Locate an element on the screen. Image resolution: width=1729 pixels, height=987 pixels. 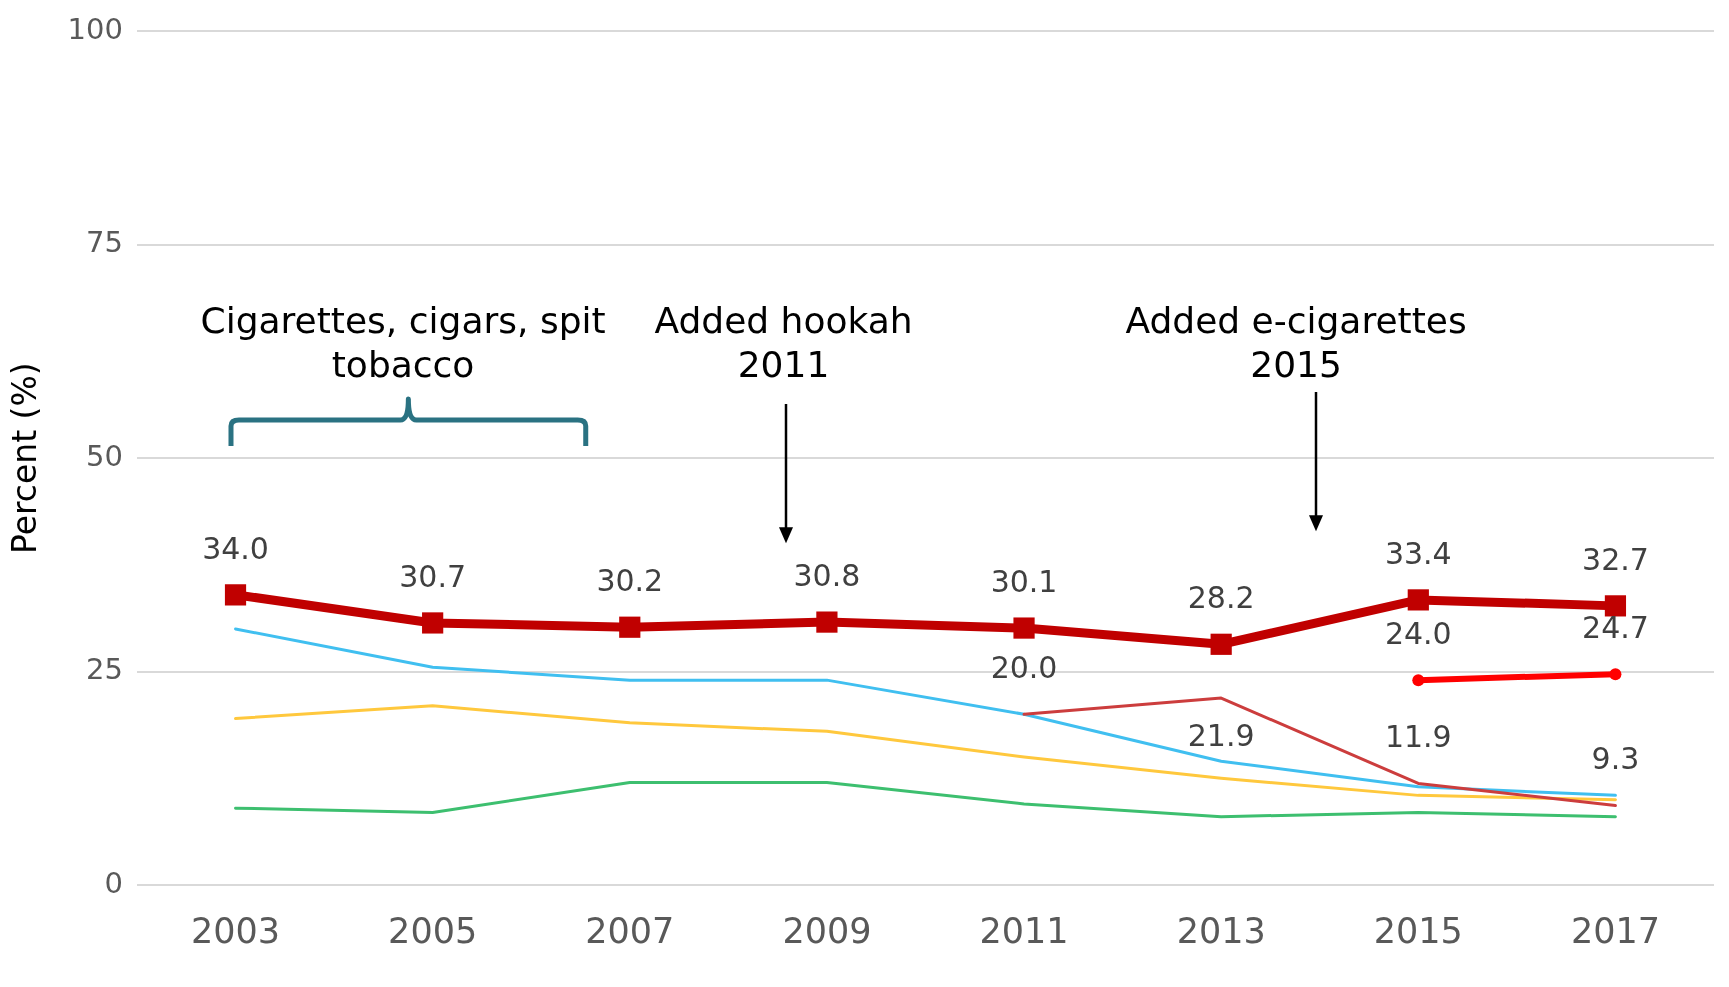
data-label: 33.4 is located at coordinates (1418, 553).